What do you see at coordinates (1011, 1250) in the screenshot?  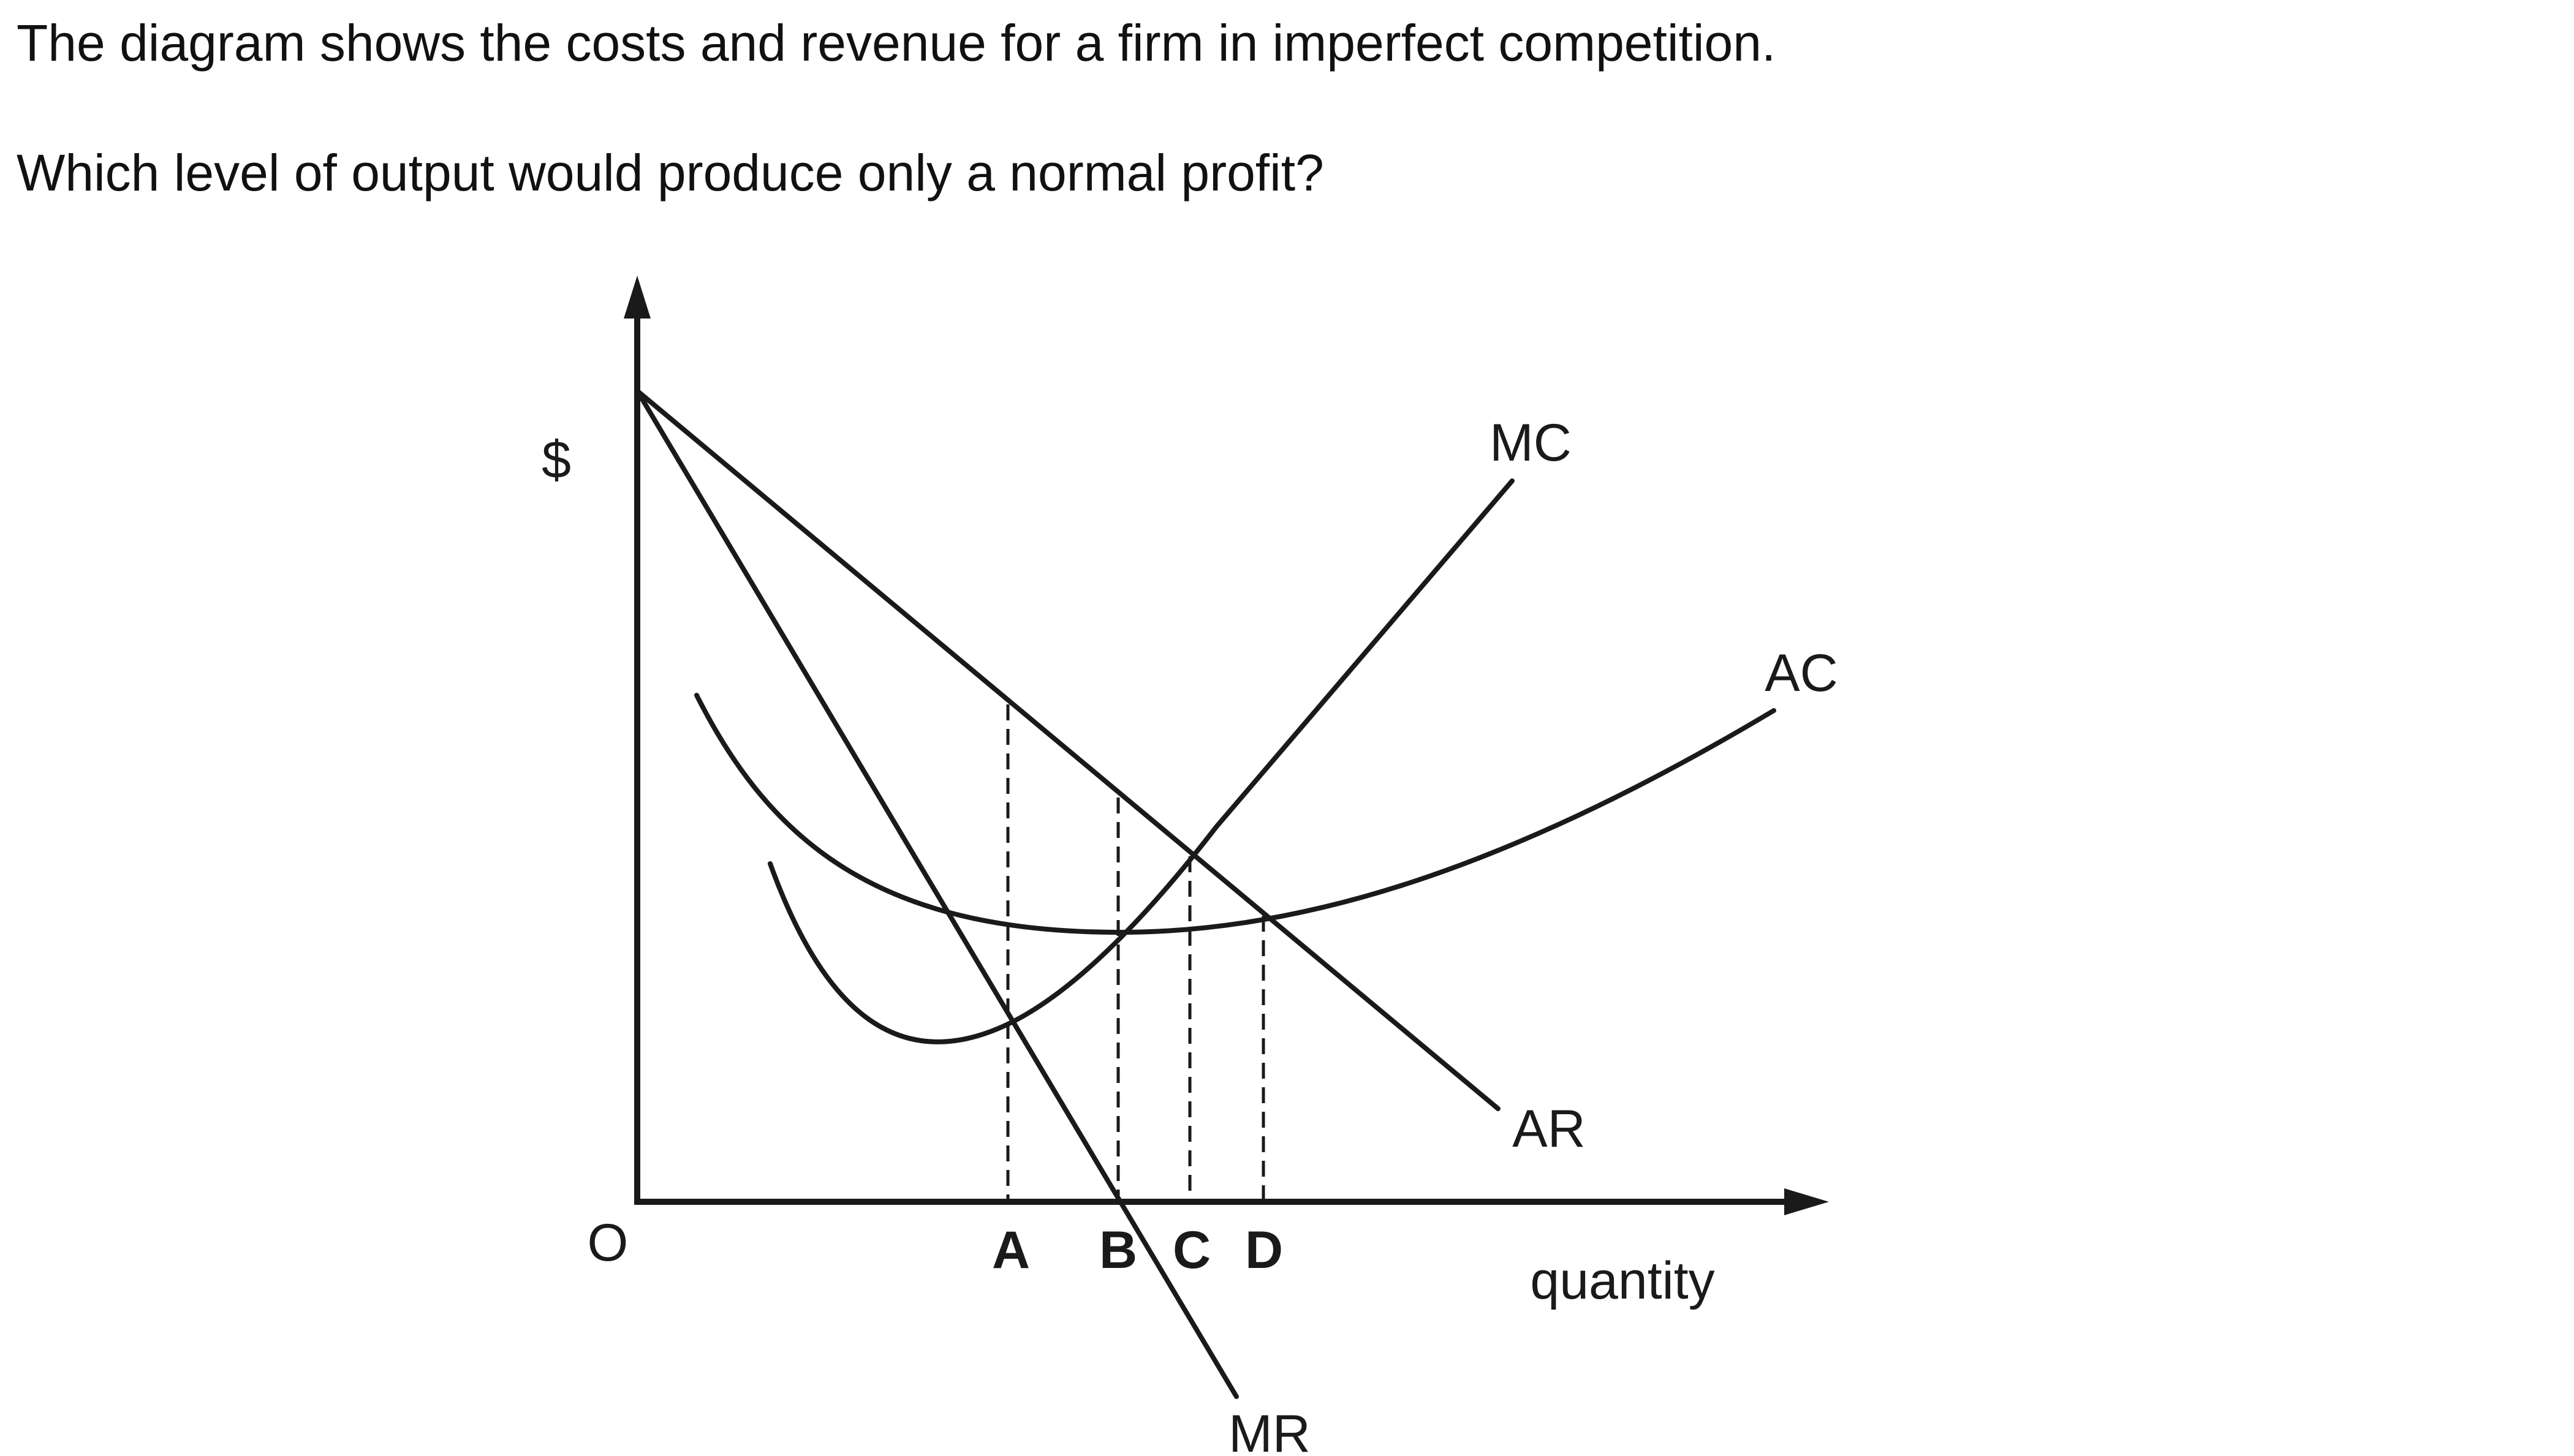 I see `output-label-a: A` at bounding box center [1011, 1250].